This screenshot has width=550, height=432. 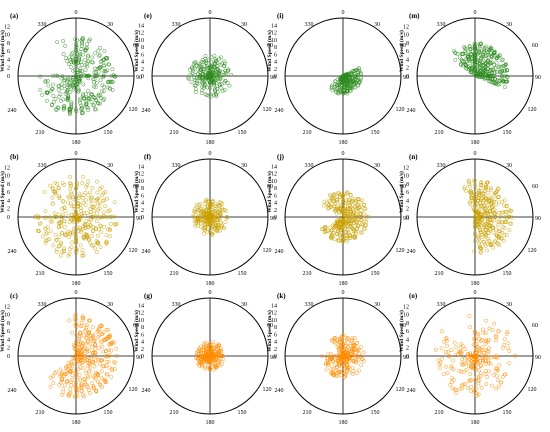 What do you see at coordinates (507, 133) in the screenshot?
I see `direction-label-150: 150` at bounding box center [507, 133].